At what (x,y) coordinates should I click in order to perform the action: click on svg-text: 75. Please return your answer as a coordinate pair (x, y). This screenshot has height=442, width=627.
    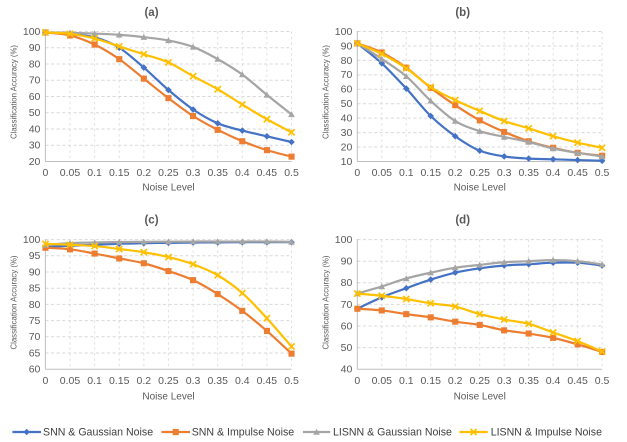
    Looking at the image, I should click on (35, 321).